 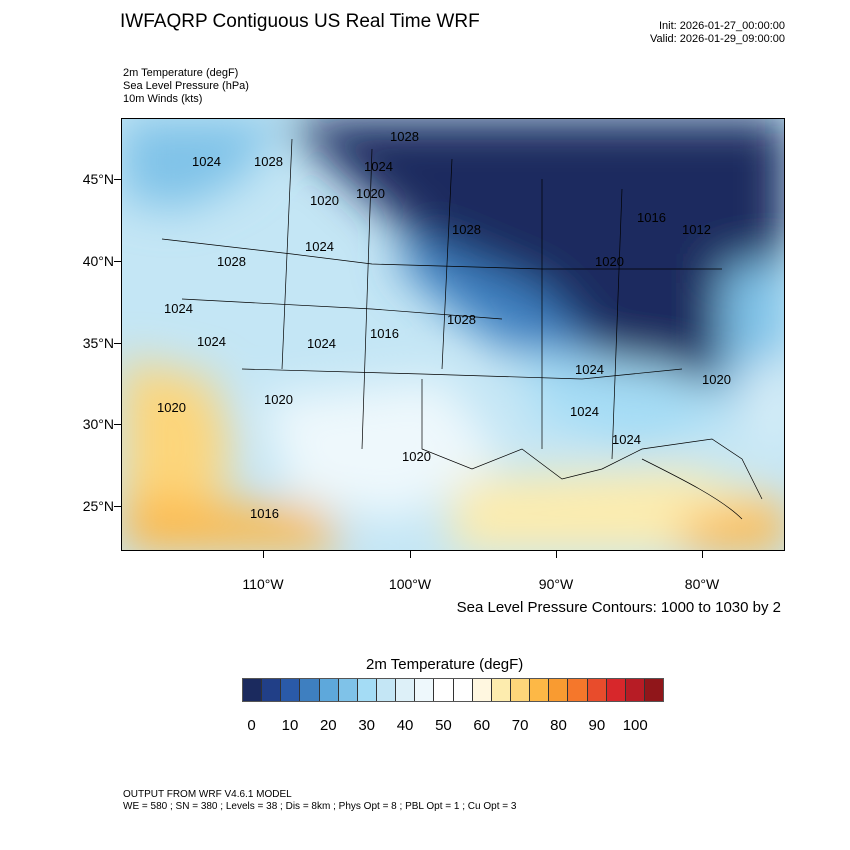 I want to click on footer-model: OUTPUT FROM WRF V4.6.1 MODEL, so click(x=207, y=794).